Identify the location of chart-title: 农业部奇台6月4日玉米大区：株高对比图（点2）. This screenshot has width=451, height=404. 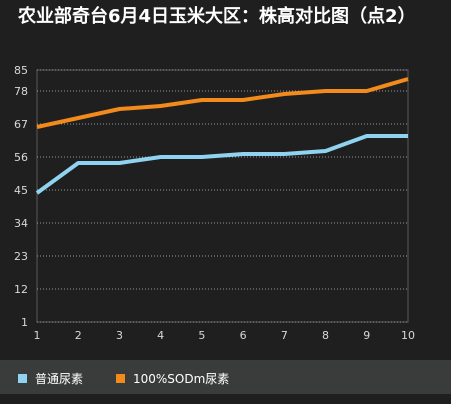
(217, 16).